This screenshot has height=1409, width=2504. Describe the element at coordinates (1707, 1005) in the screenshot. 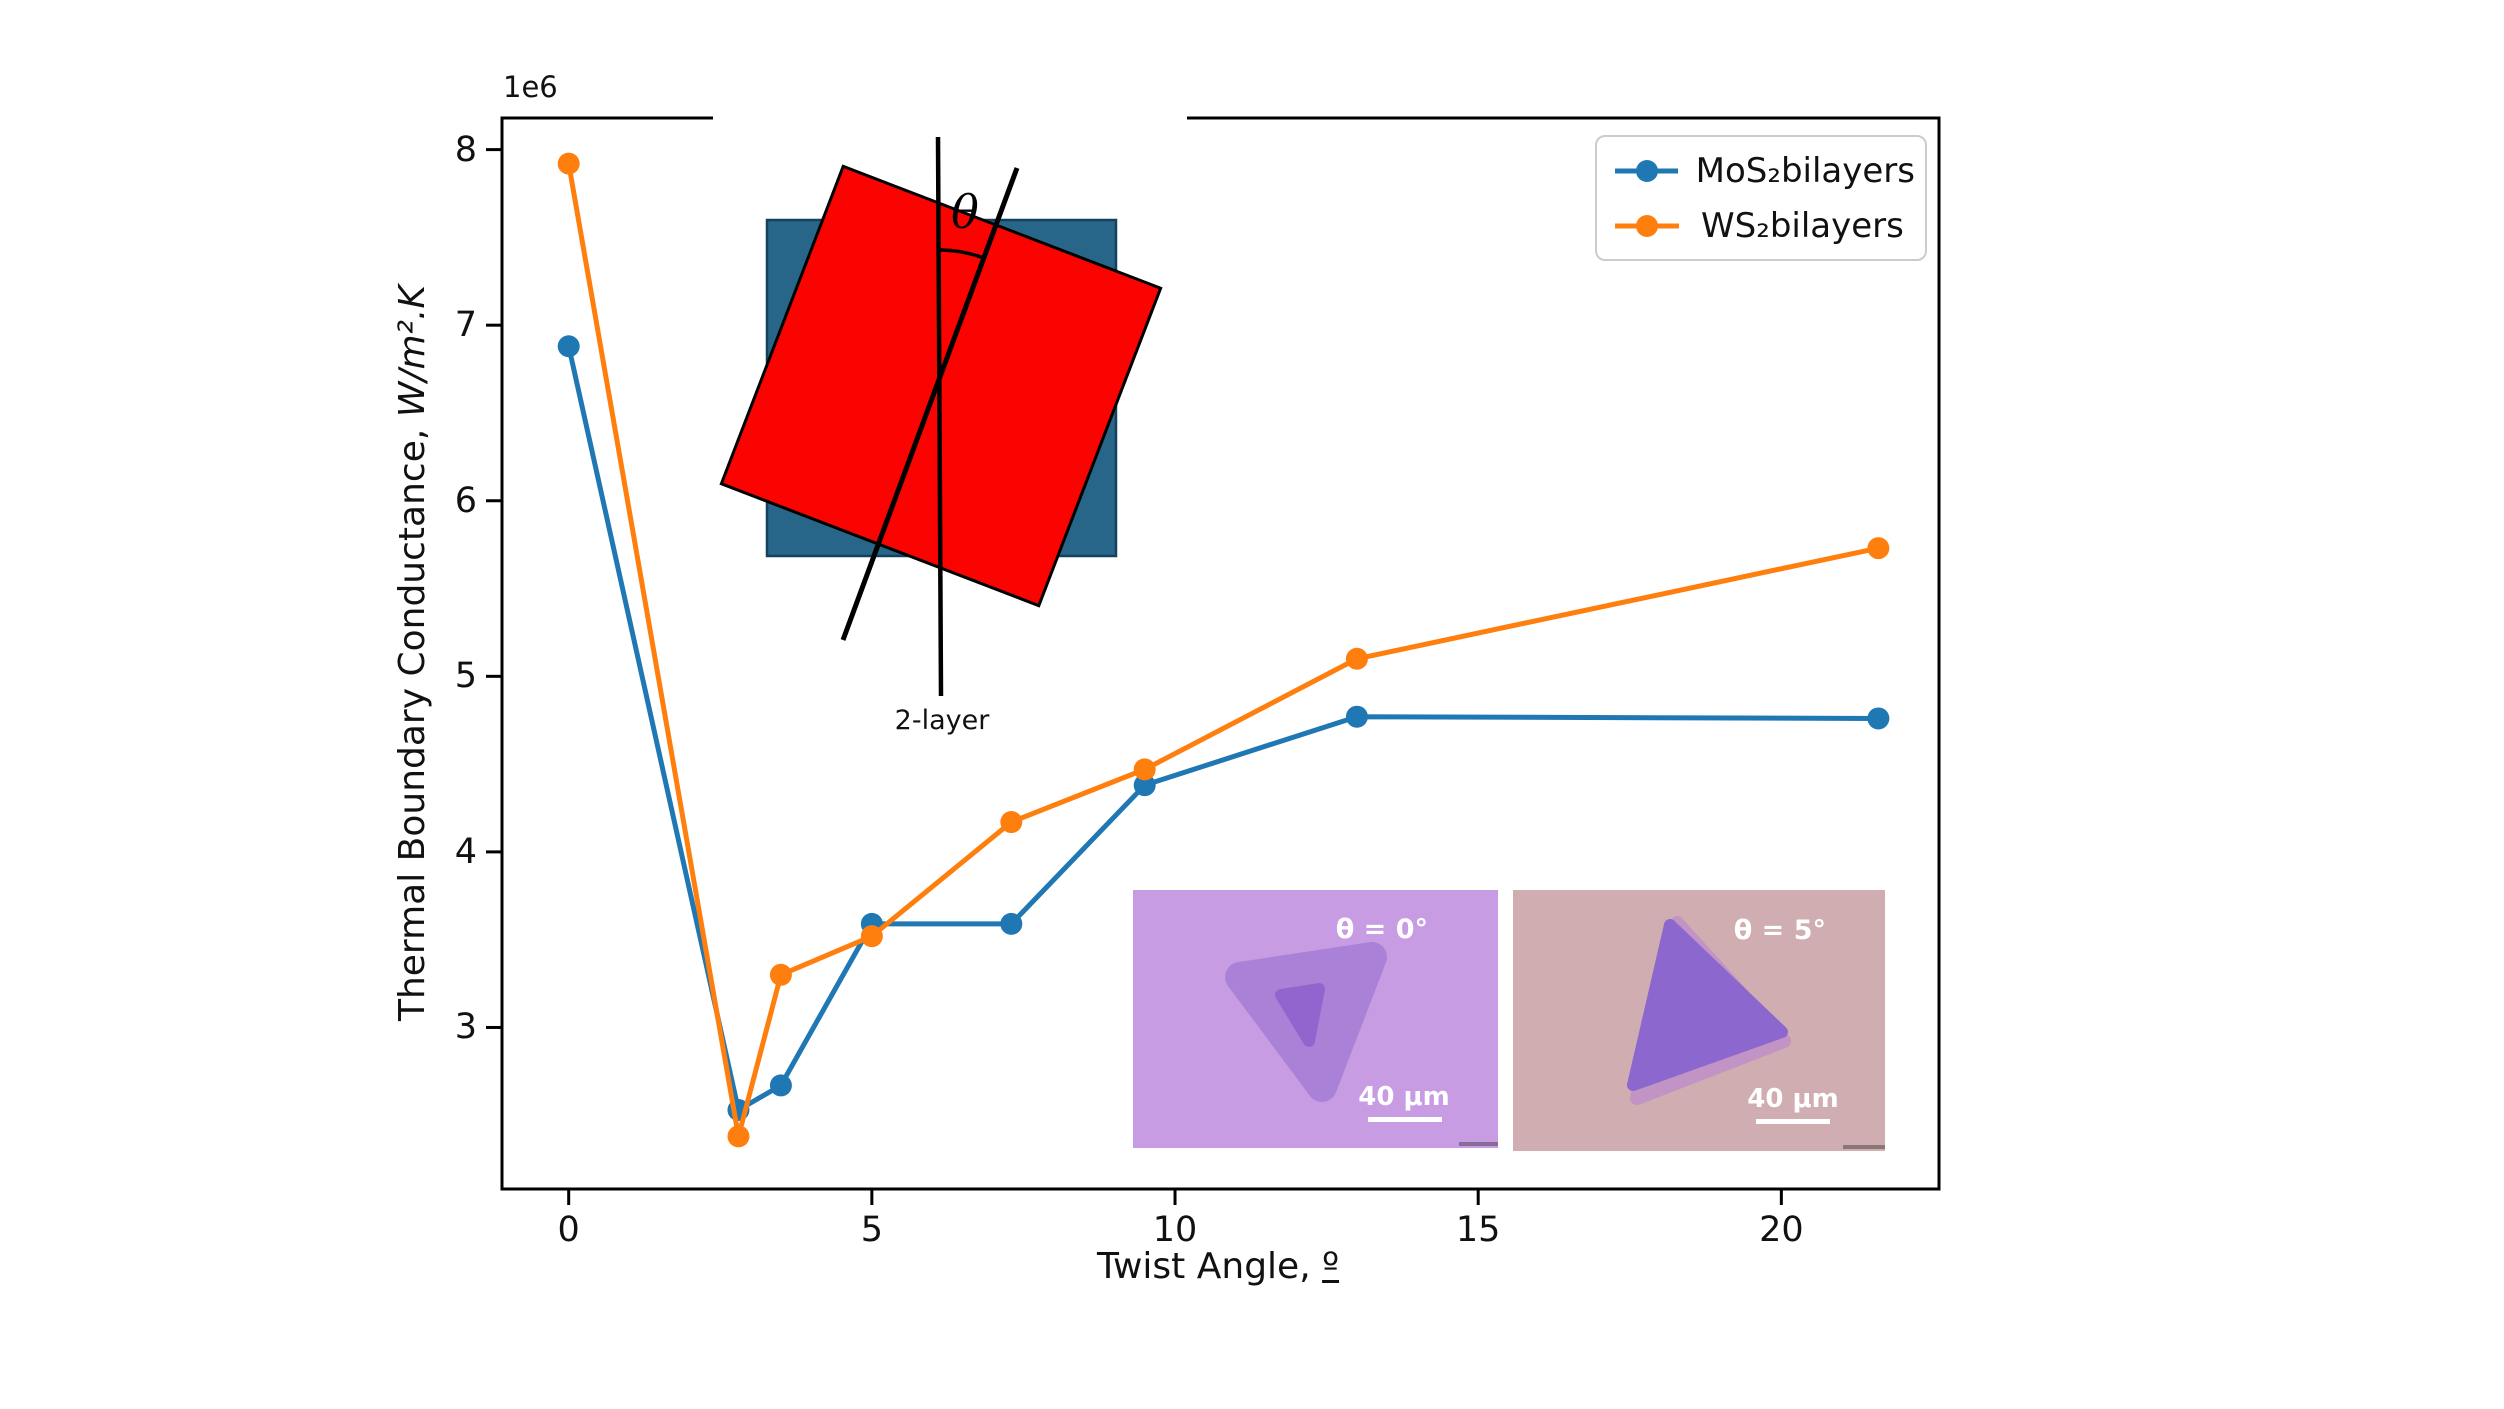

I see `flake-front-triangle` at that location.